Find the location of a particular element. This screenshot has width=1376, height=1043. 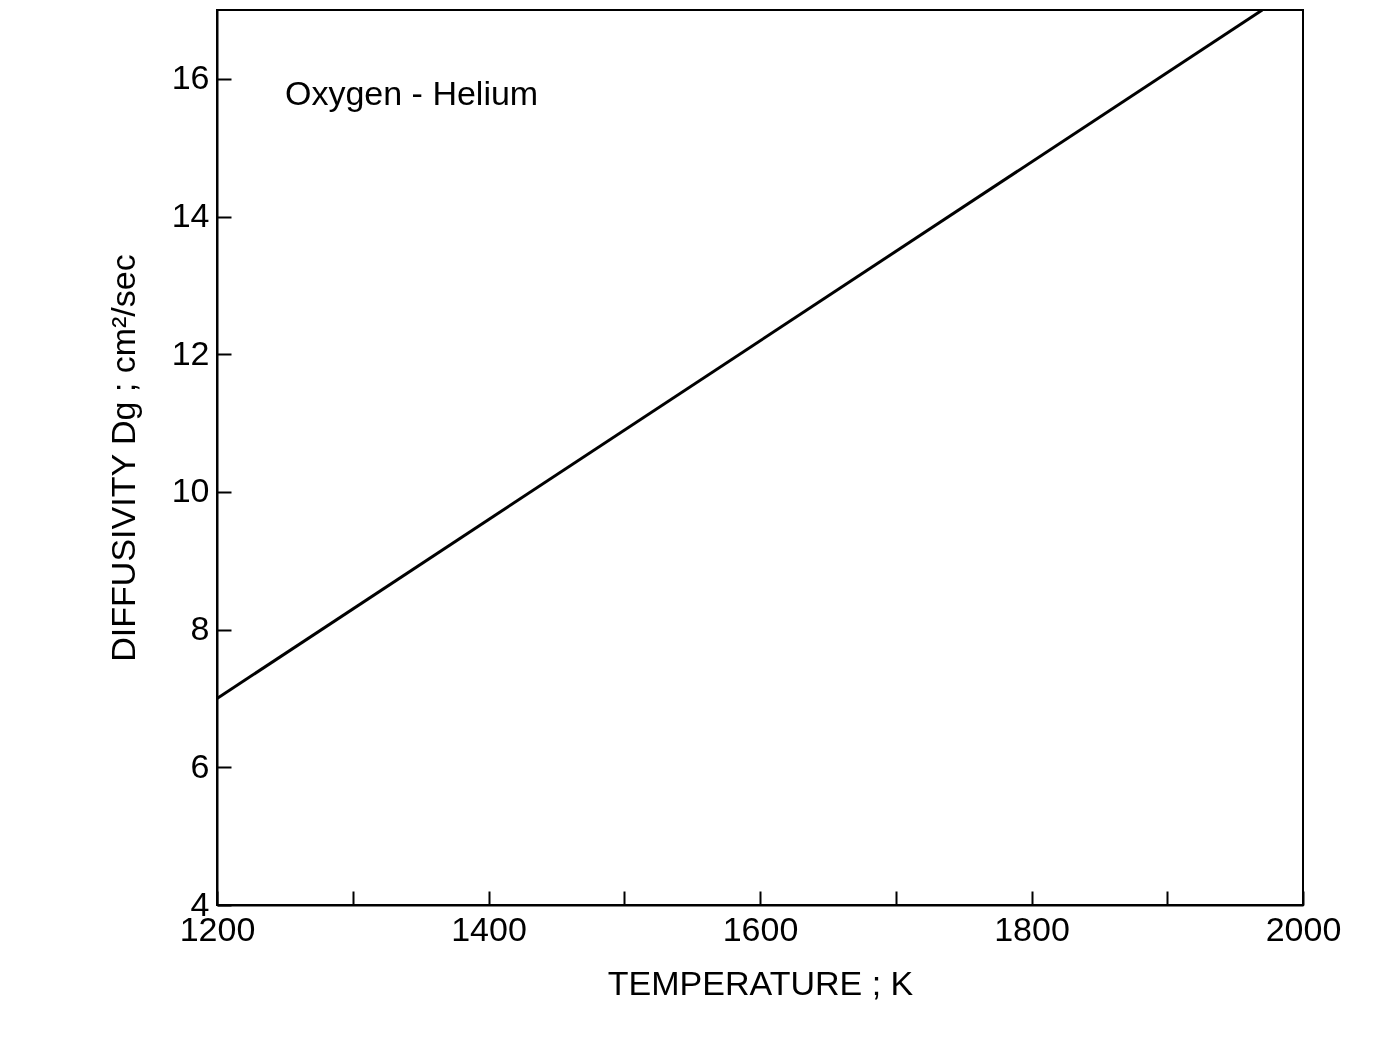

y-tick-label: 8 is located at coordinates (200, 628).